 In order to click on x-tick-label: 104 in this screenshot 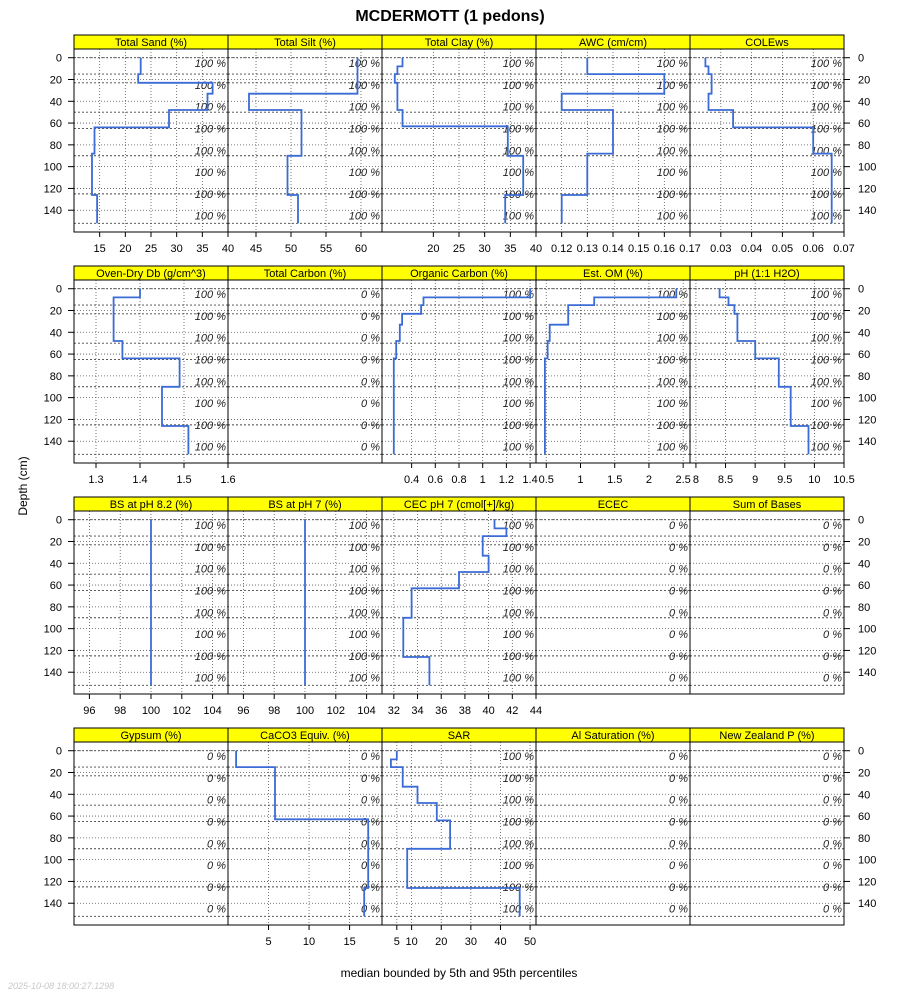, I will do `click(212, 711)`.